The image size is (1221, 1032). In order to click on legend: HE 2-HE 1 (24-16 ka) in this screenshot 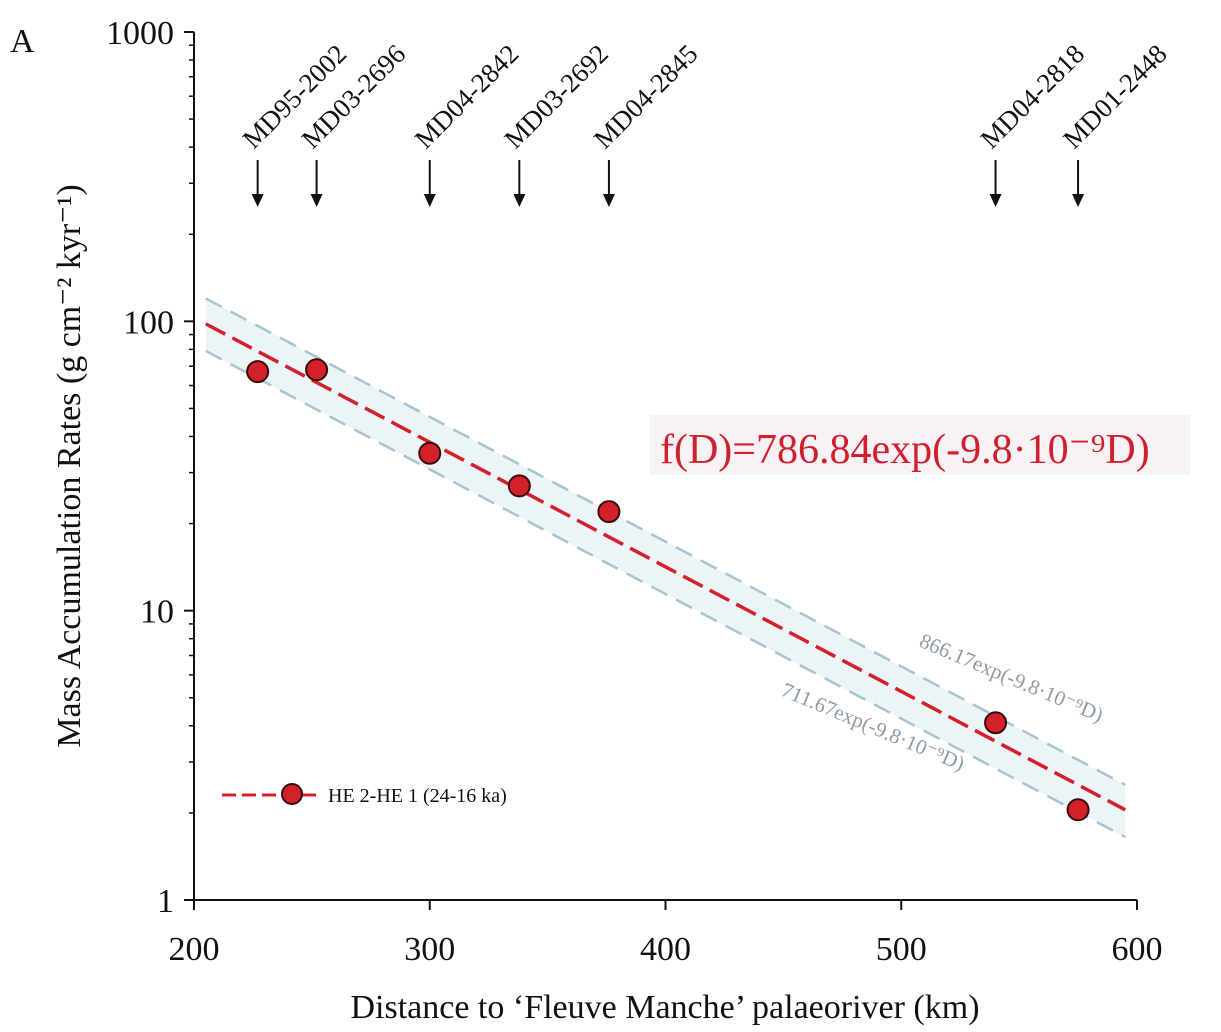, I will do `click(364, 795)`.